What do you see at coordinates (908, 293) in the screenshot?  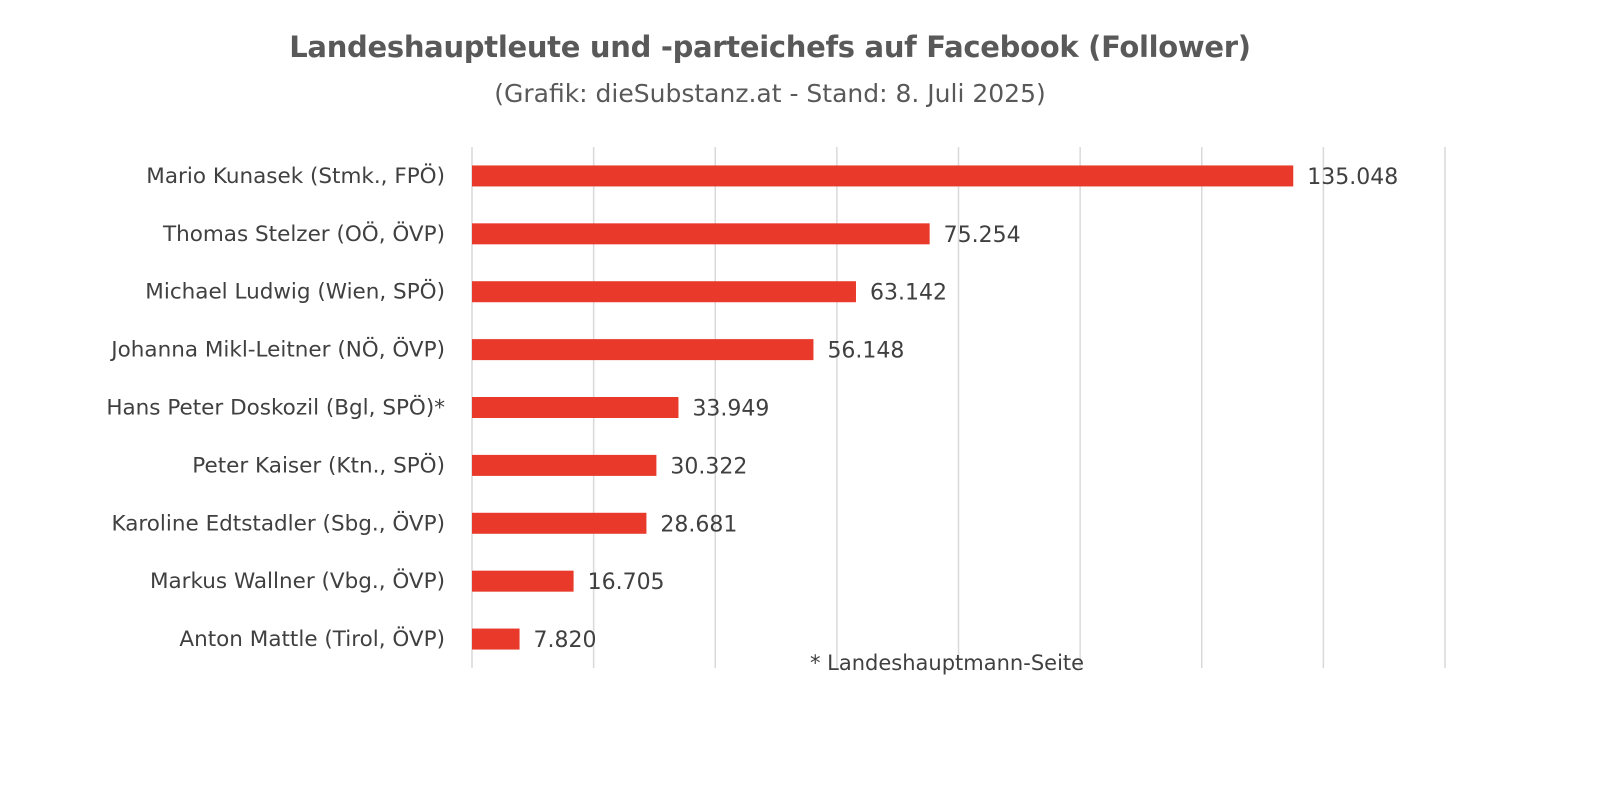 I see `data-label: 63.142` at bounding box center [908, 293].